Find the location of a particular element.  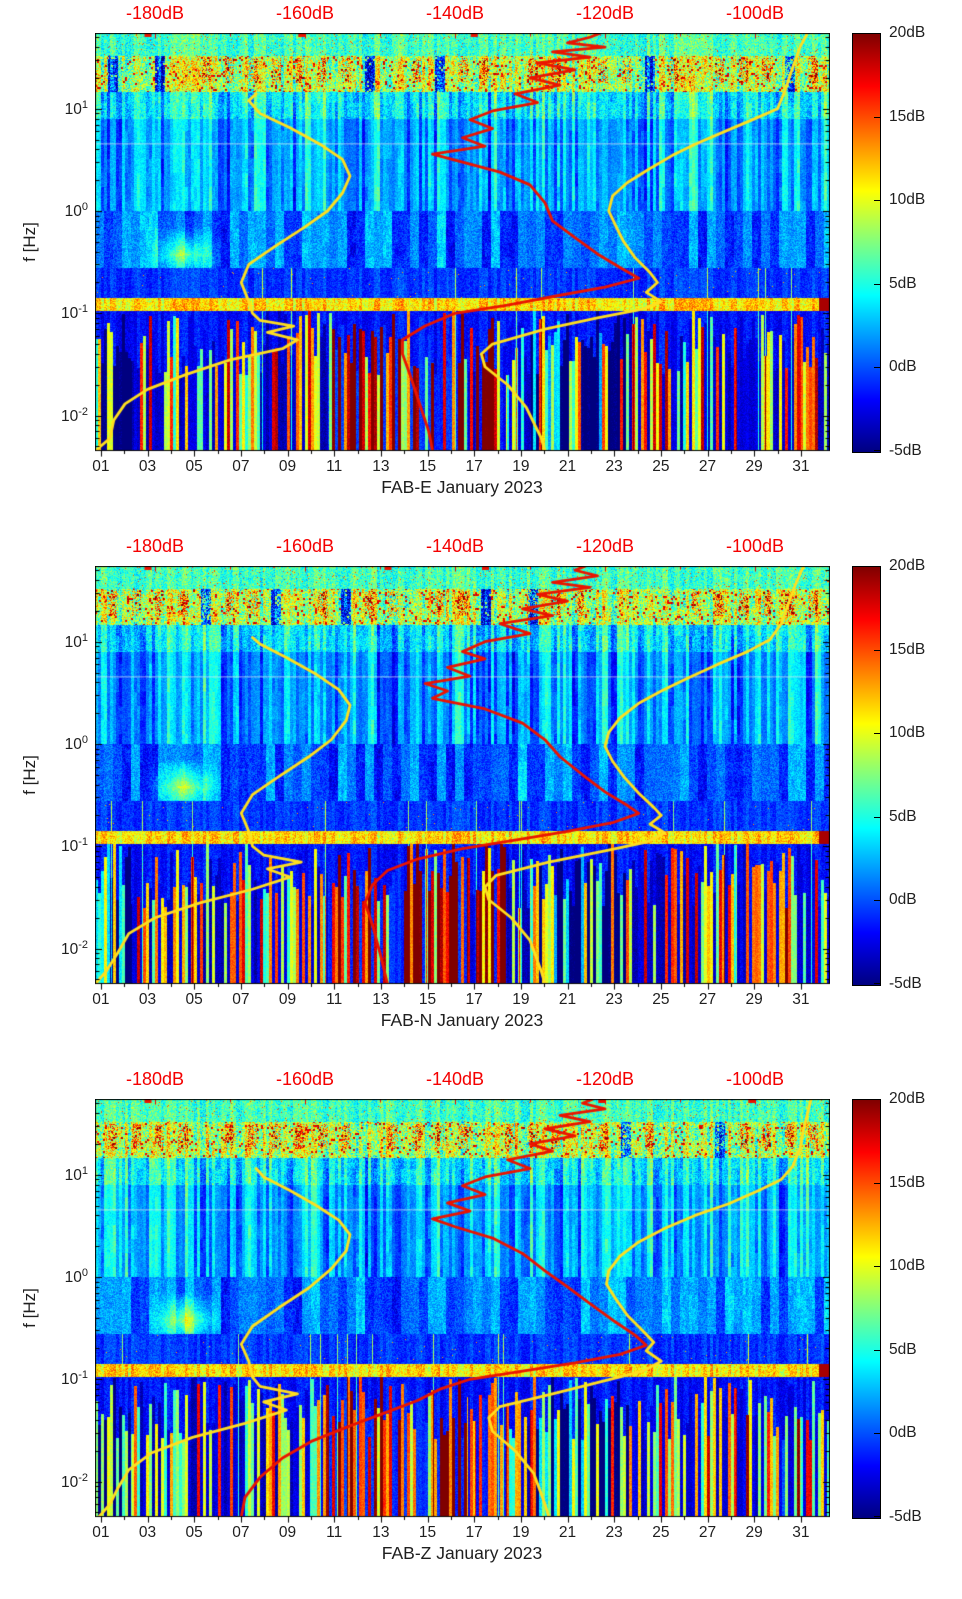

x-axis-title: FAB-E January 2023 is located at coordinates (462, 487).